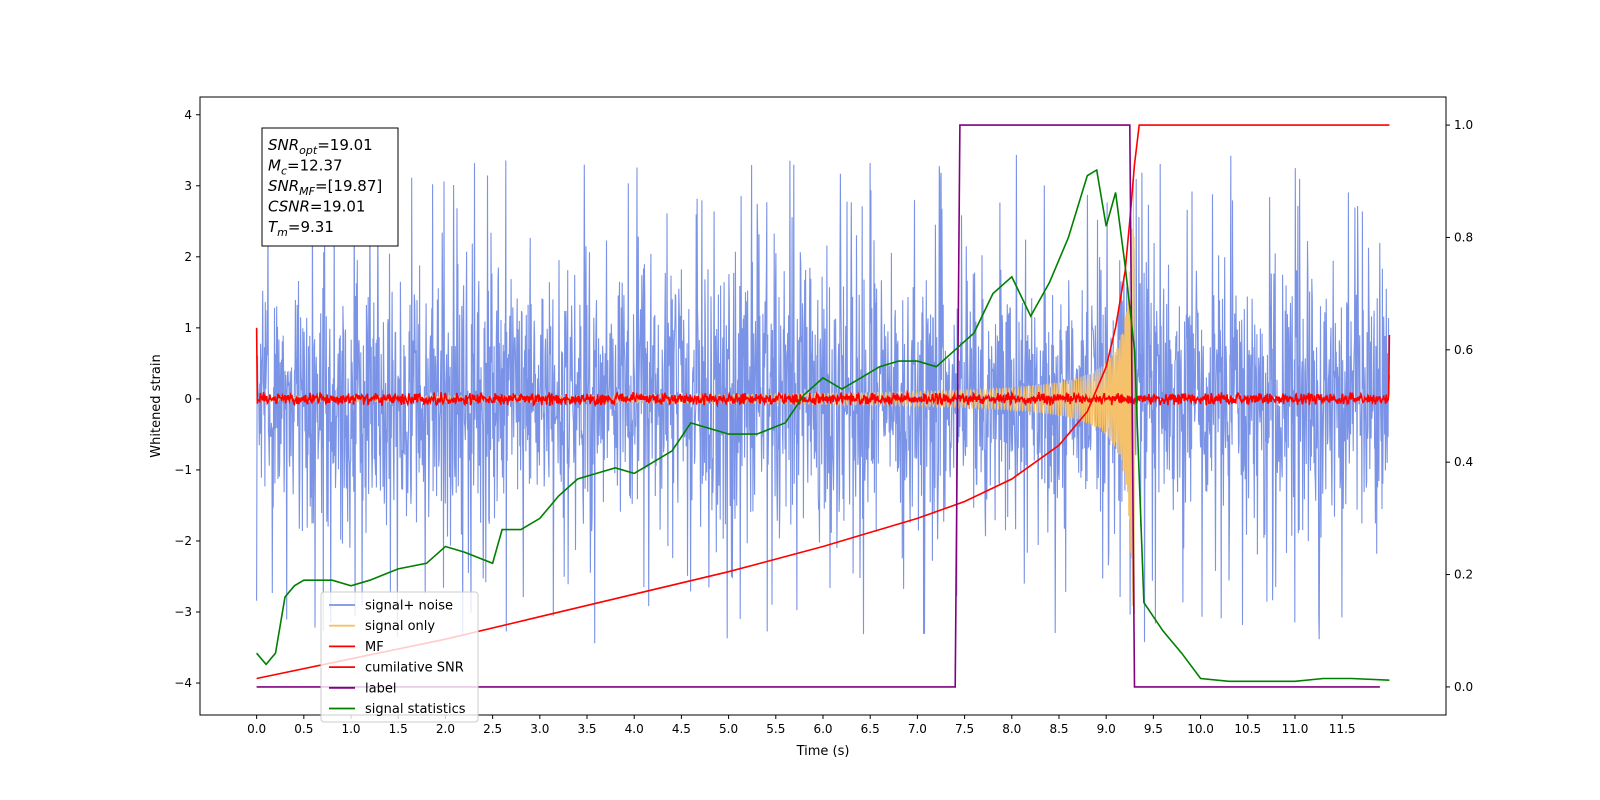 The height and width of the screenshot is (800, 1600). What do you see at coordinates (188, 115) in the screenshot?
I see `y-tick-label: 4` at bounding box center [188, 115].